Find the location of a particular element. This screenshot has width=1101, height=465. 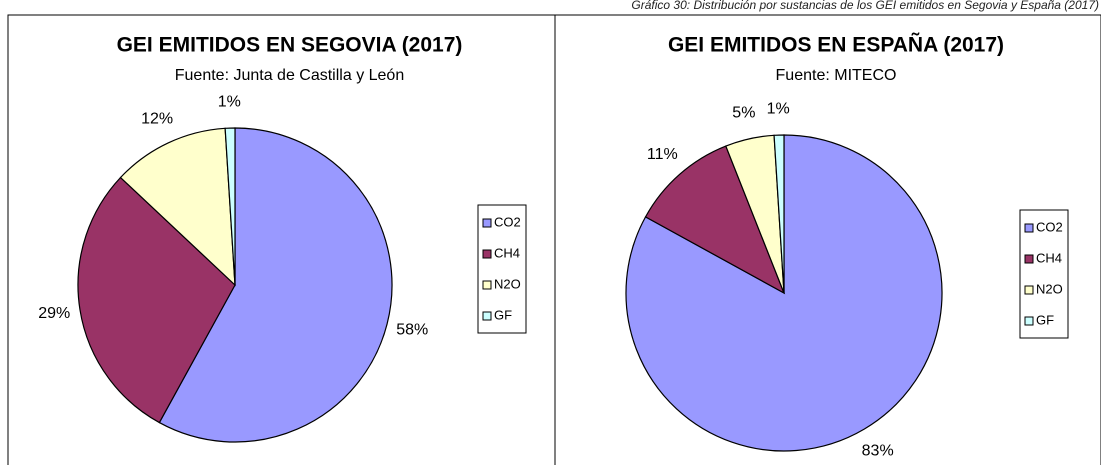

data-label: 58% is located at coordinates (412, 330).